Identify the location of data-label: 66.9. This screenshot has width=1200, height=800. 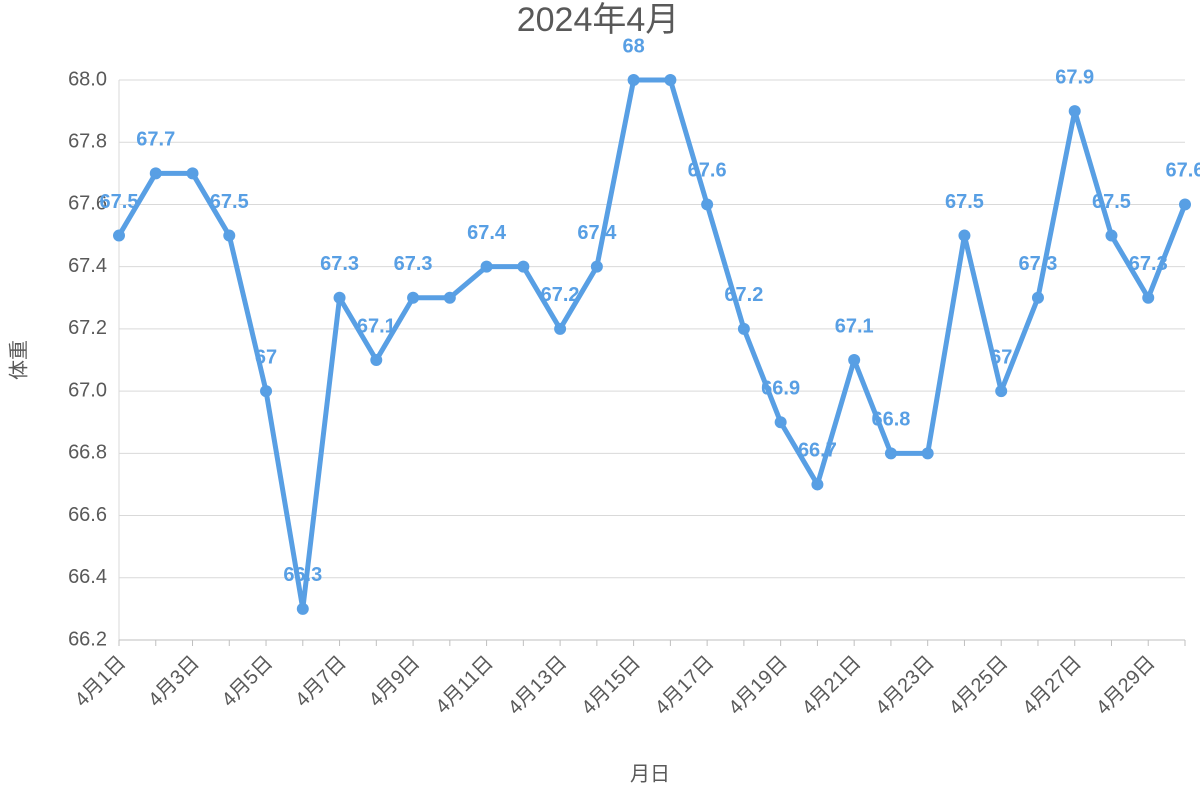
(780, 389).